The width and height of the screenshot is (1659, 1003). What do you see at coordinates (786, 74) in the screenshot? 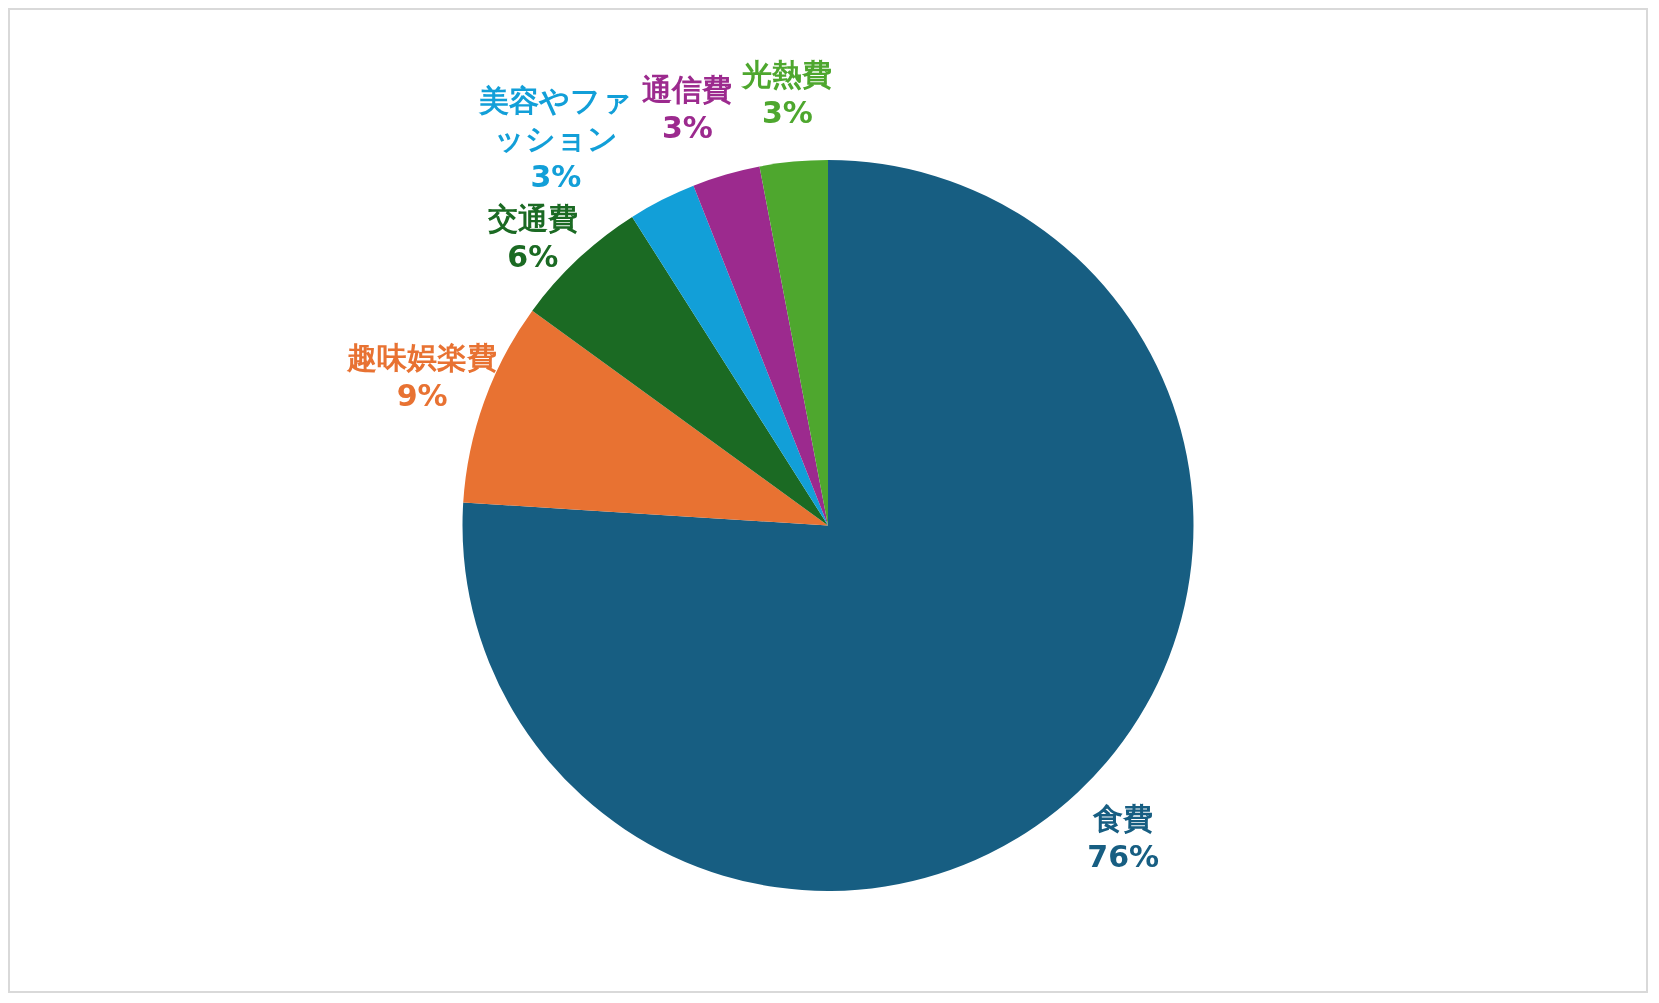
I see `slice-label: 光熱費` at bounding box center [786, 74].